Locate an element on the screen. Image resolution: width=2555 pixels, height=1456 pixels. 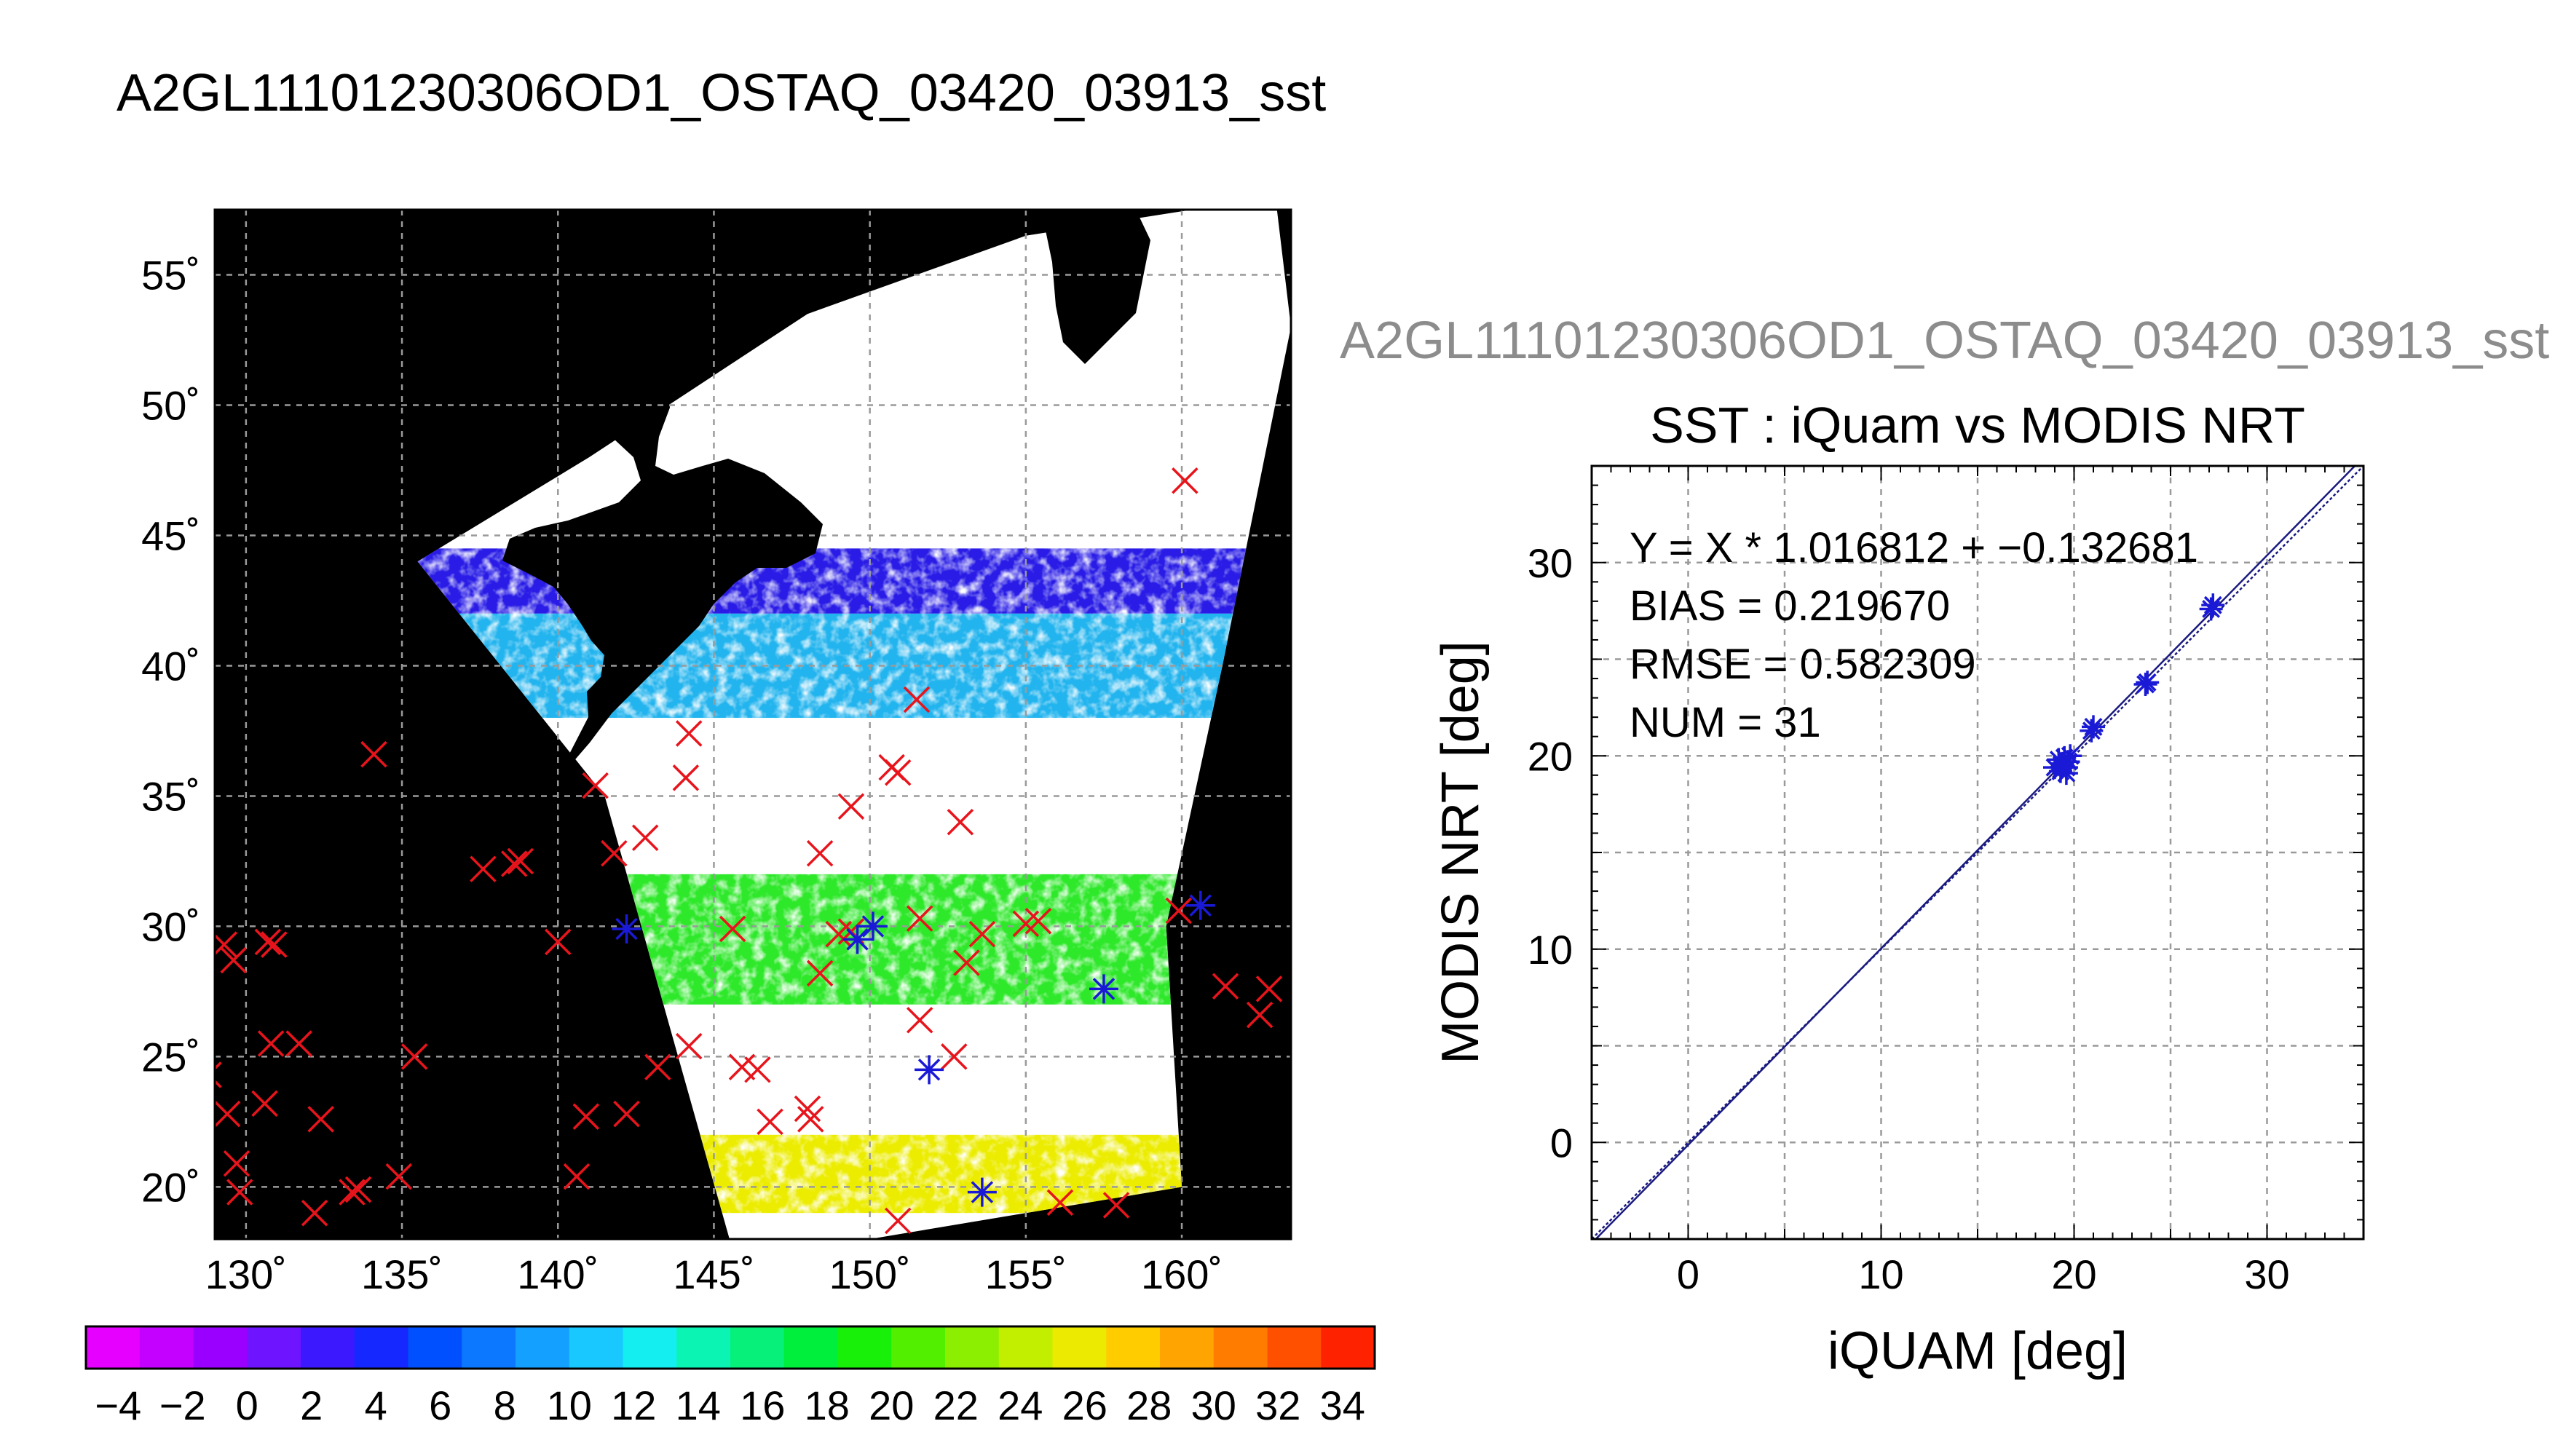
japan-landmass is located at coordinates (662, 560).